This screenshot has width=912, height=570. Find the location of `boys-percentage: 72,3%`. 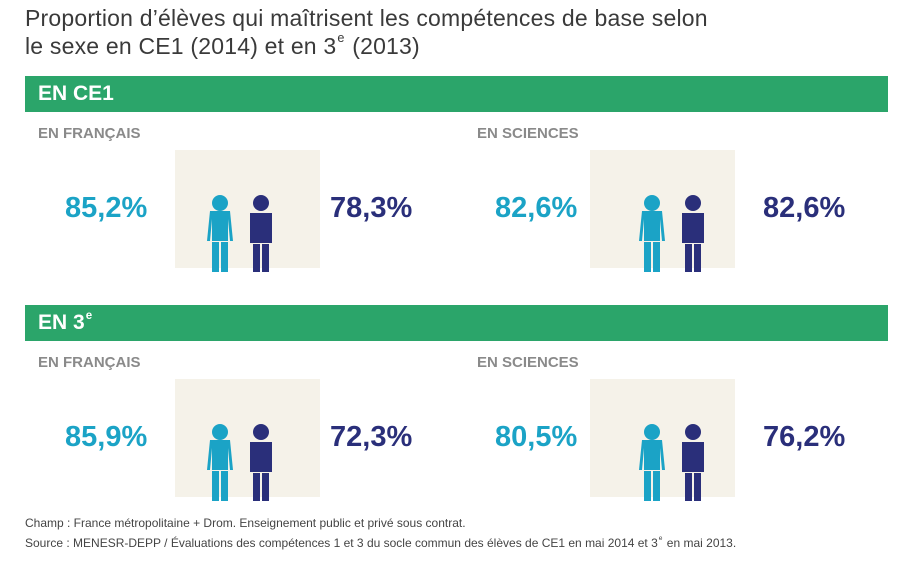

boys-percentage: 72,3% is located at coordinates (371, 437).